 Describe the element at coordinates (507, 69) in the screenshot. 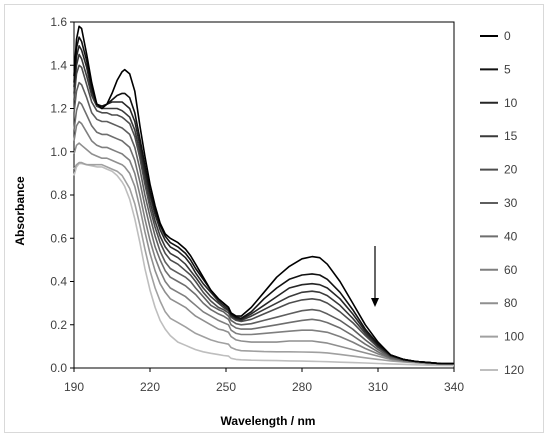

I see `legend-label-5: 5` at that location.